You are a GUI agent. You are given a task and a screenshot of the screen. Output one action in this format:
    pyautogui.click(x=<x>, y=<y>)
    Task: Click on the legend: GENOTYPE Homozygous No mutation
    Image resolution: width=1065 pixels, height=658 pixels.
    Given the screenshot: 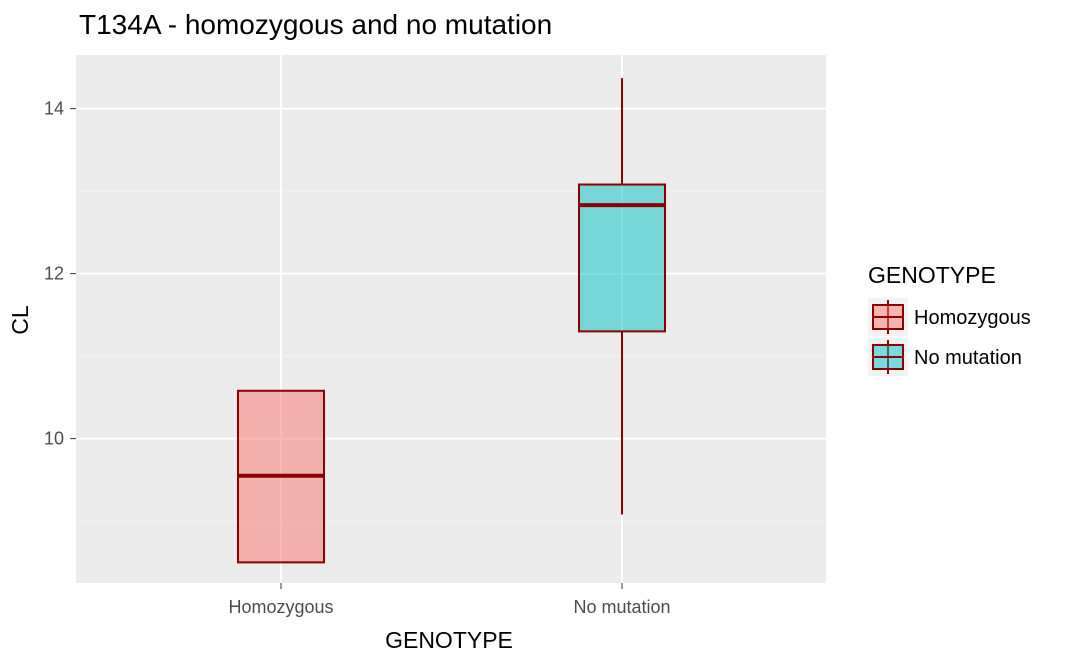 What is the action you would take?
    pyautogui.click(x=949, y=319)
    